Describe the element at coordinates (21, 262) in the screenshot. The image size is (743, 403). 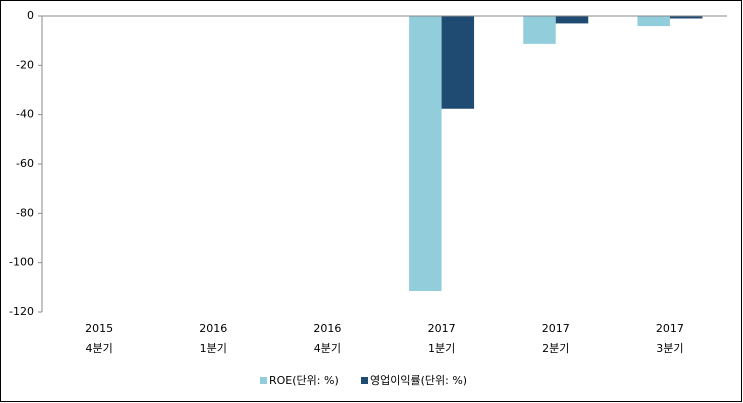
I see `y-tick-label: -100` at that location.